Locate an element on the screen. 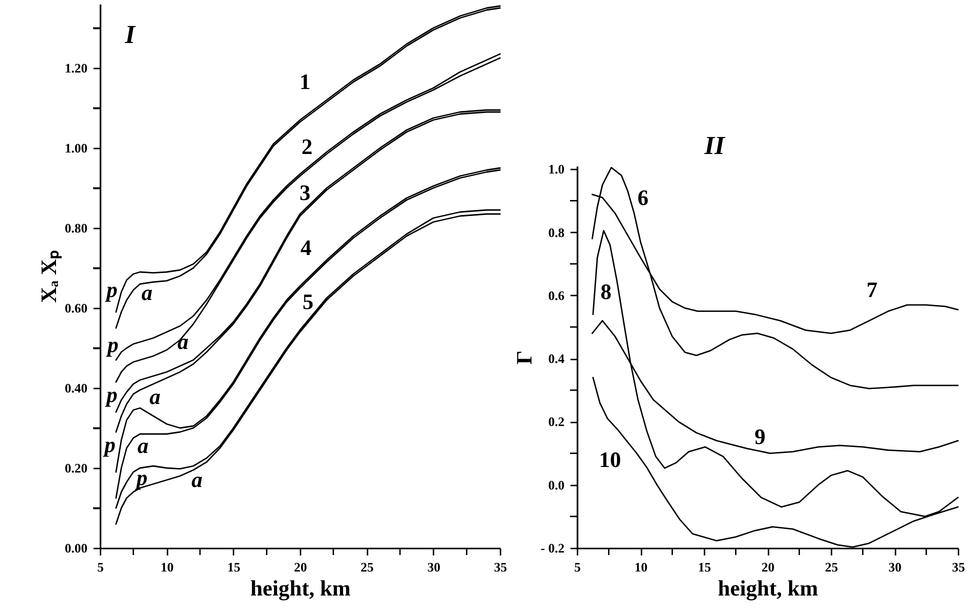 The height and width of the screenshot is (613, 967). annotation: 1 is located at coordinates (305, 81).